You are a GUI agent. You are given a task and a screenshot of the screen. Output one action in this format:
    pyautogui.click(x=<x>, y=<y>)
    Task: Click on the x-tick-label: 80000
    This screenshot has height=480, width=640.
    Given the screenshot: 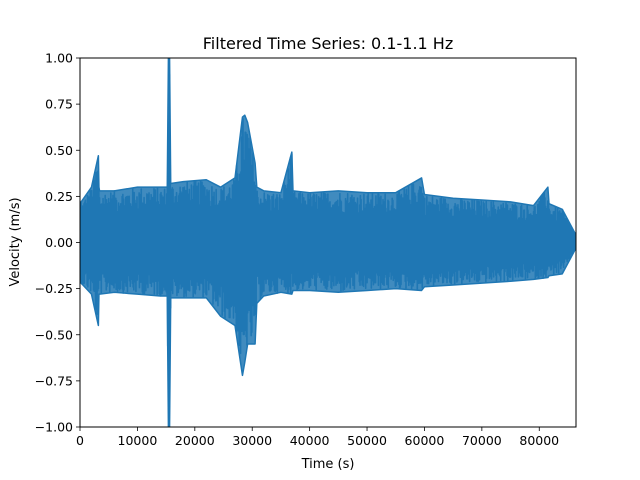 What is the action you would take?
    pyautogui.click(x=539, y=440)
    